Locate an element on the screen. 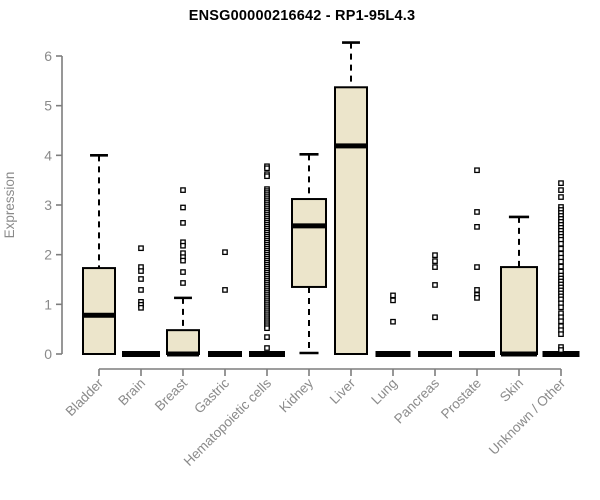 This screenshot has height=500, width=600. box-group-kidney: Kidney is located at coordinates (301, 284).